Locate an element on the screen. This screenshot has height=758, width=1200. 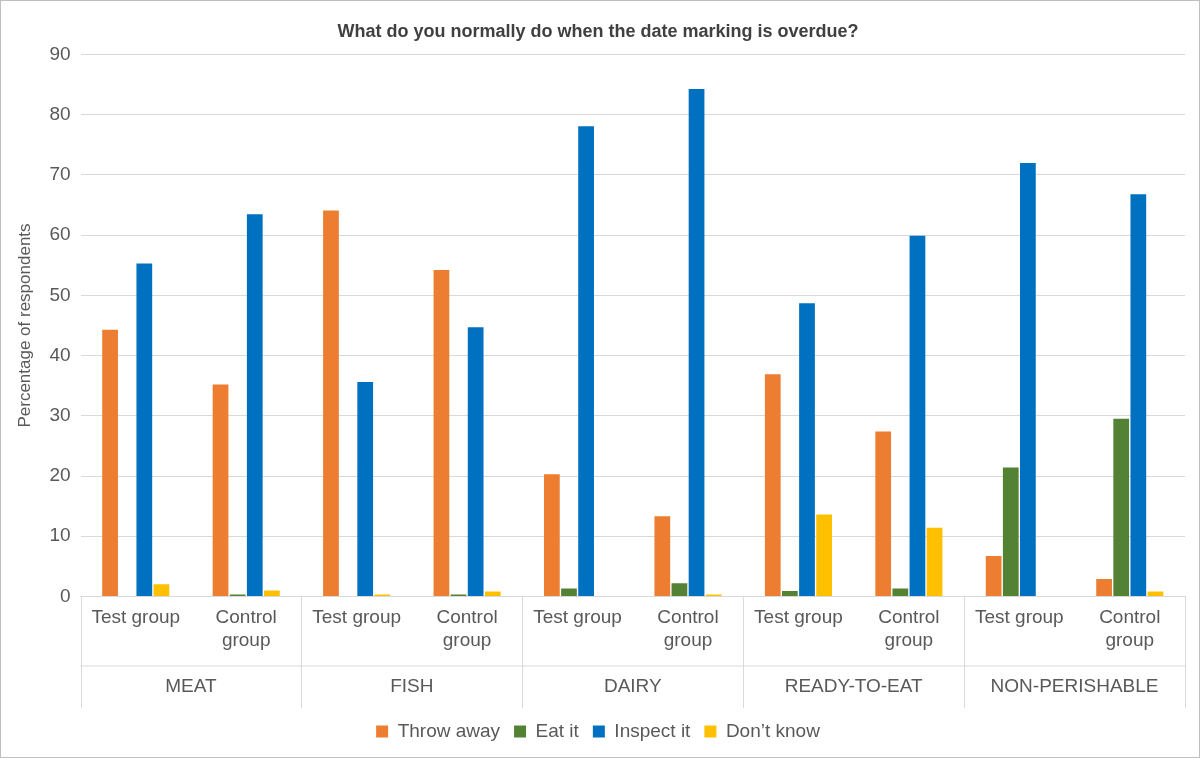
y-tick-label: 80 is located at coordinates (60, 114).